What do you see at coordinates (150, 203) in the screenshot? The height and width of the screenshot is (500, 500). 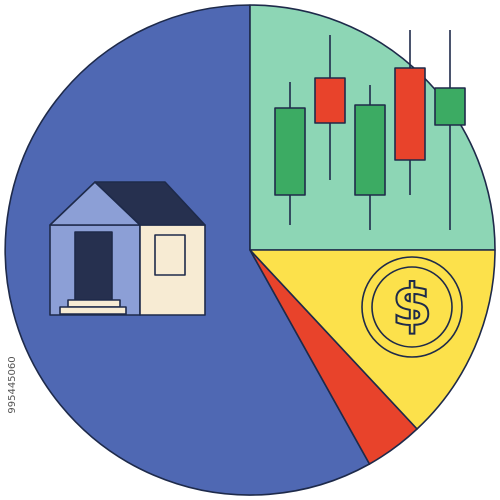 I see `roof` at bounding box center [150, 203].